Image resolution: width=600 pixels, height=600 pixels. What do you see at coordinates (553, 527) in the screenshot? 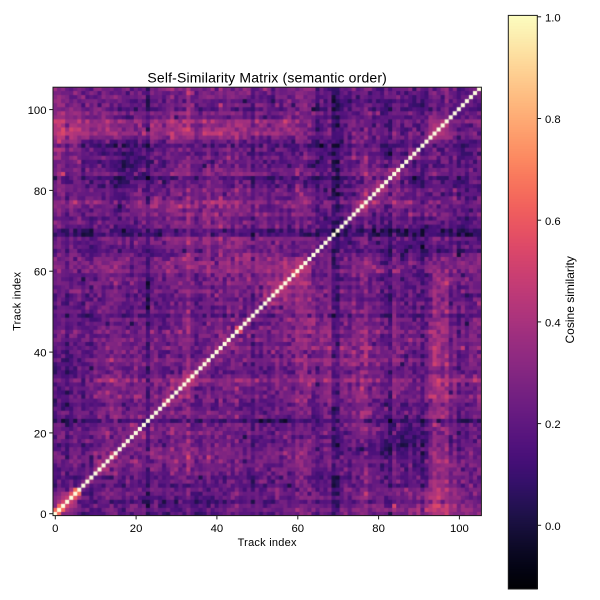
I see `svg-text: 0.0` at bounding box center [553, 527].